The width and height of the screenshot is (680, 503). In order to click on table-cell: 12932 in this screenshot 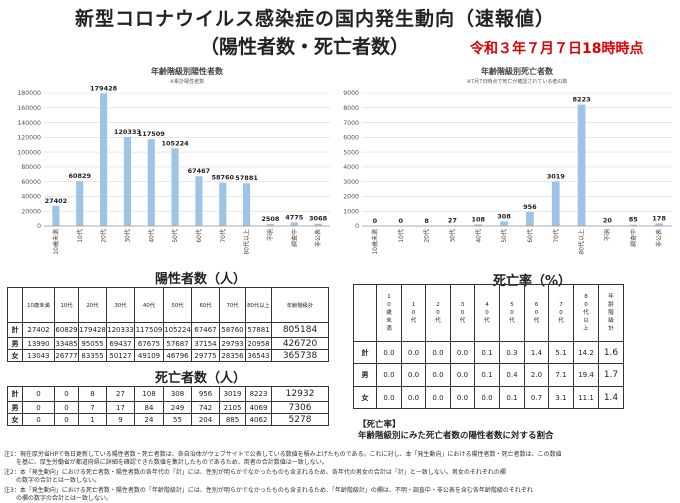, I will do `click(300, 394)`.